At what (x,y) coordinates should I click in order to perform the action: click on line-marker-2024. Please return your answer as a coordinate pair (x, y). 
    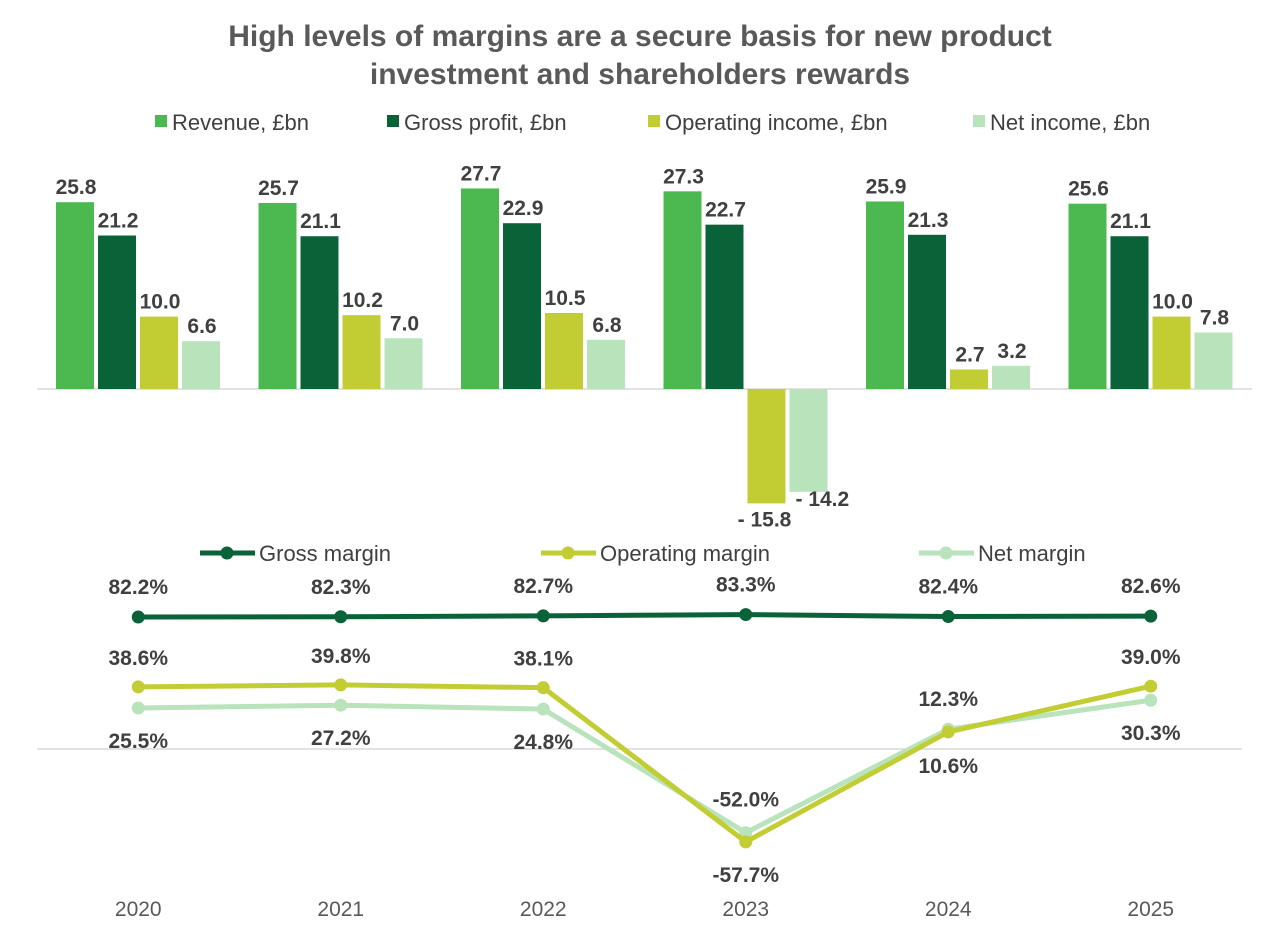
    Looking at the image, I should click on (948, 732).